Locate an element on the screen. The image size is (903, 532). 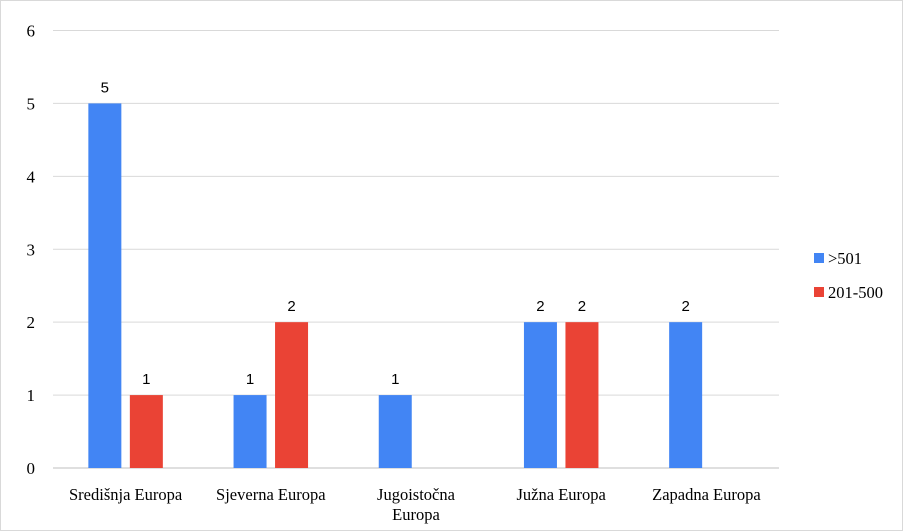
y-axis-ticks: 0 1 2 3 4 5 6 is located at coordinates (31, 250).